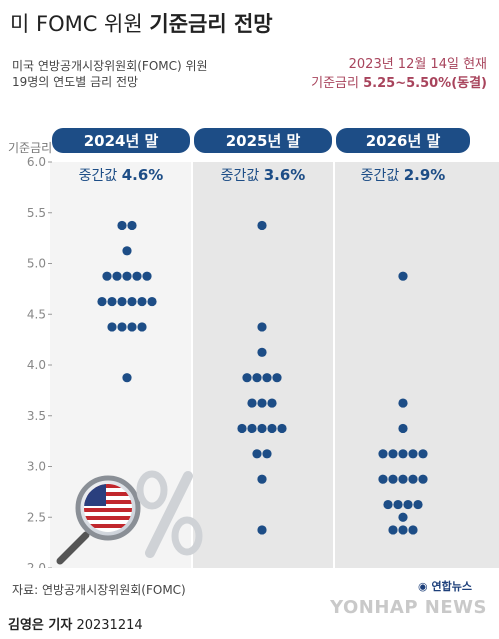 The image size is (499, 639). Describe the element at coordinates (425, 83) in the screenshot. I see `current-rate-value: 5.25~5.50%(동결)` at that location.